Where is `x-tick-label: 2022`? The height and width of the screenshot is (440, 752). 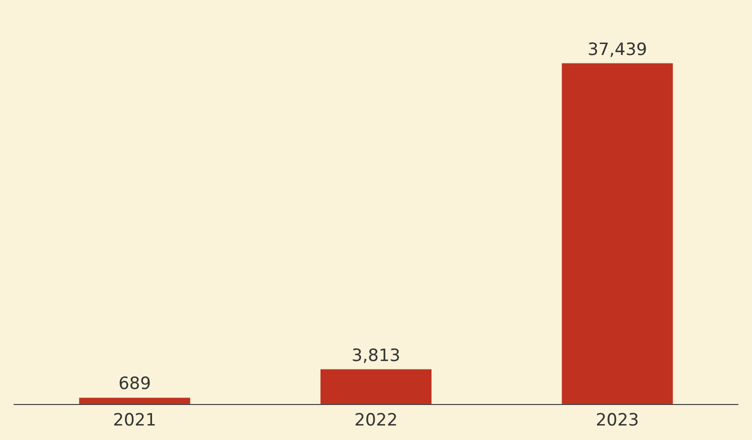 x-tick-label: 2022 is located at coordinates (376, 420).